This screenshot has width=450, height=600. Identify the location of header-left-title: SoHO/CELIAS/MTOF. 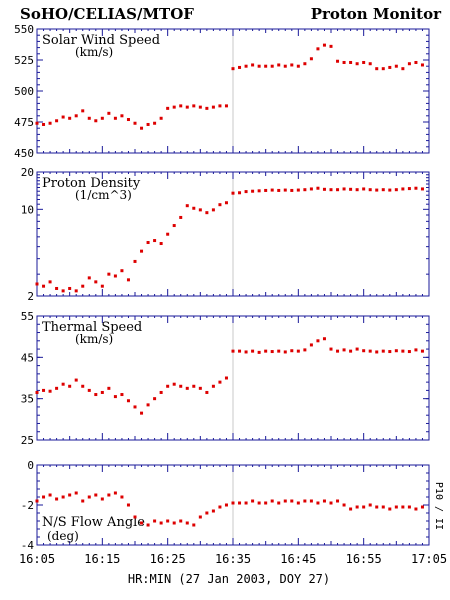
(107, 14).